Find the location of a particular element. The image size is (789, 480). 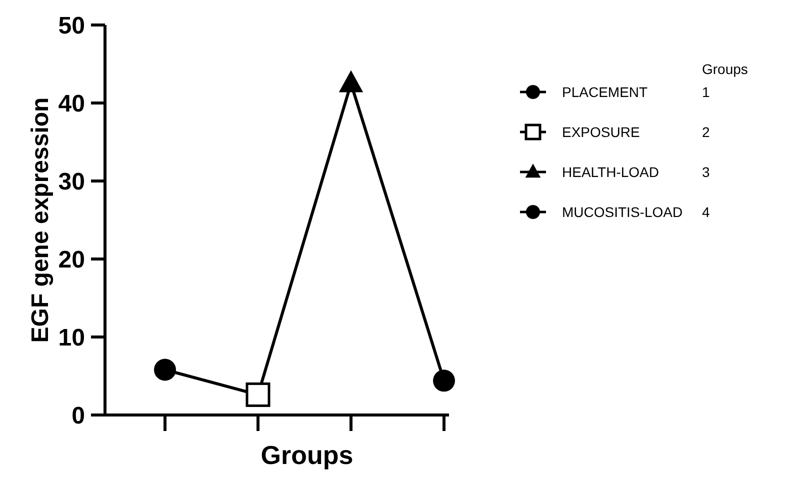

y-tick-label: 0 is located at coordinates (78, 416).